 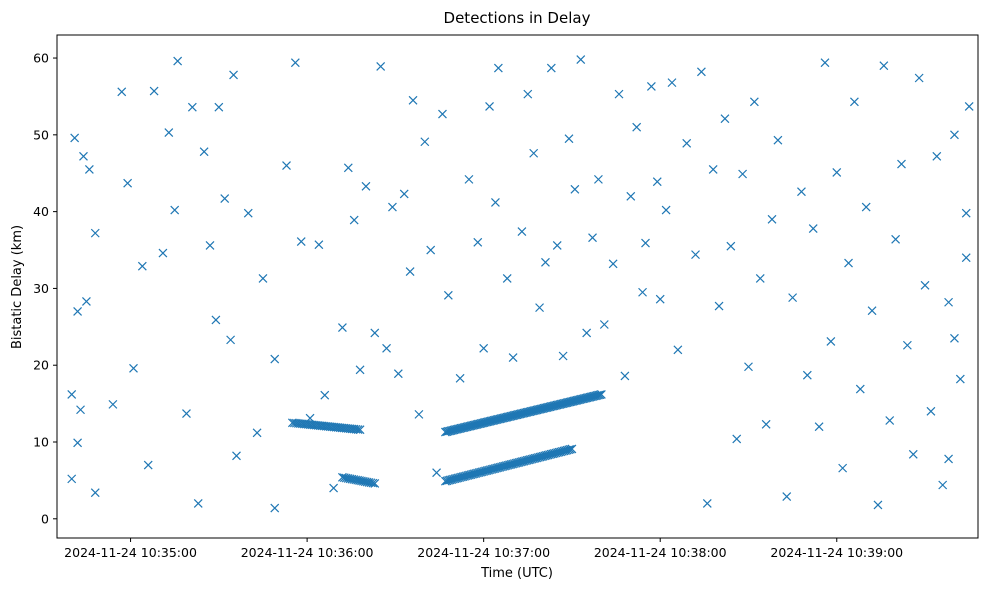 I want to click on x-axis-title: Time (UTC), so click(x=516, y=573).